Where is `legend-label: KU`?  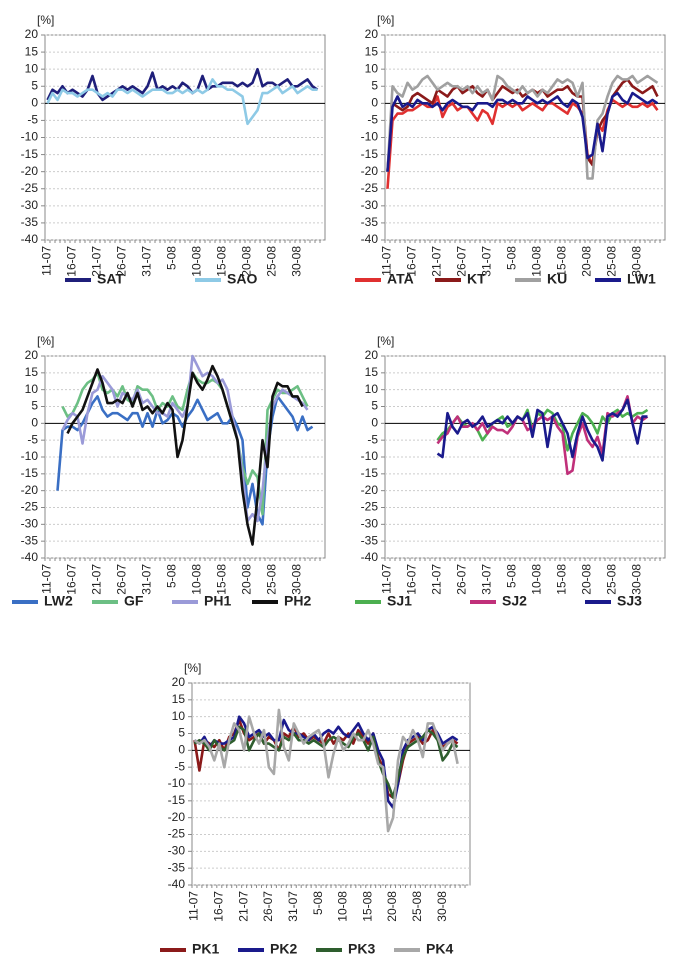
legend-label: KU is located at coordinates (557, 279).